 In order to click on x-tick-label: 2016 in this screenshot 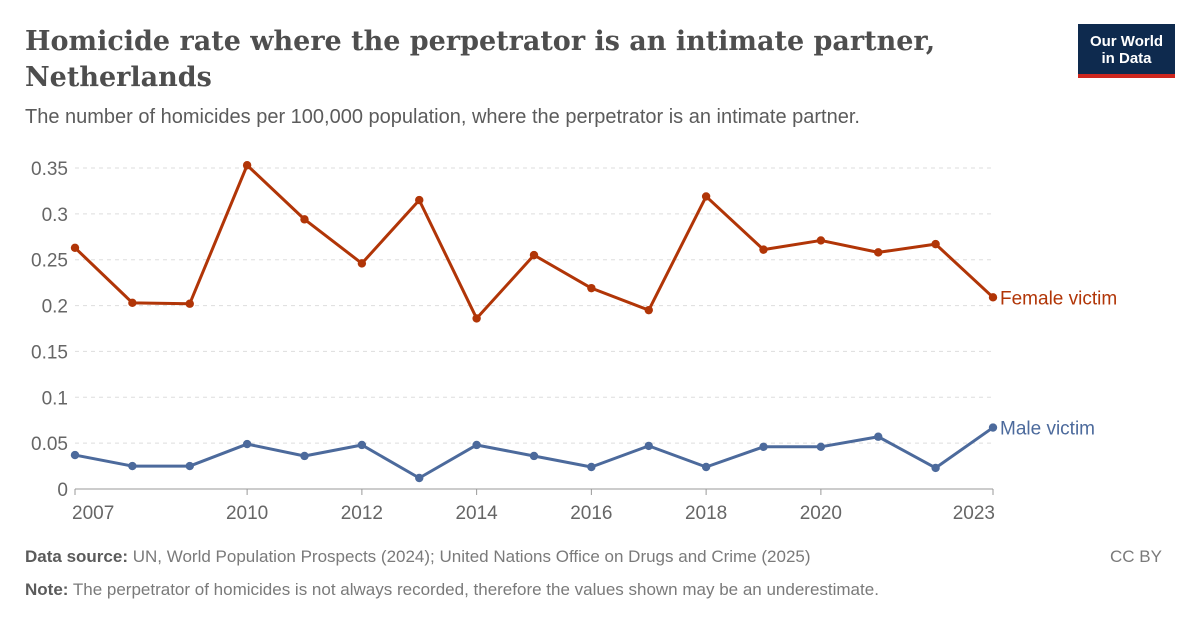, I will do `click(591, 513)`.